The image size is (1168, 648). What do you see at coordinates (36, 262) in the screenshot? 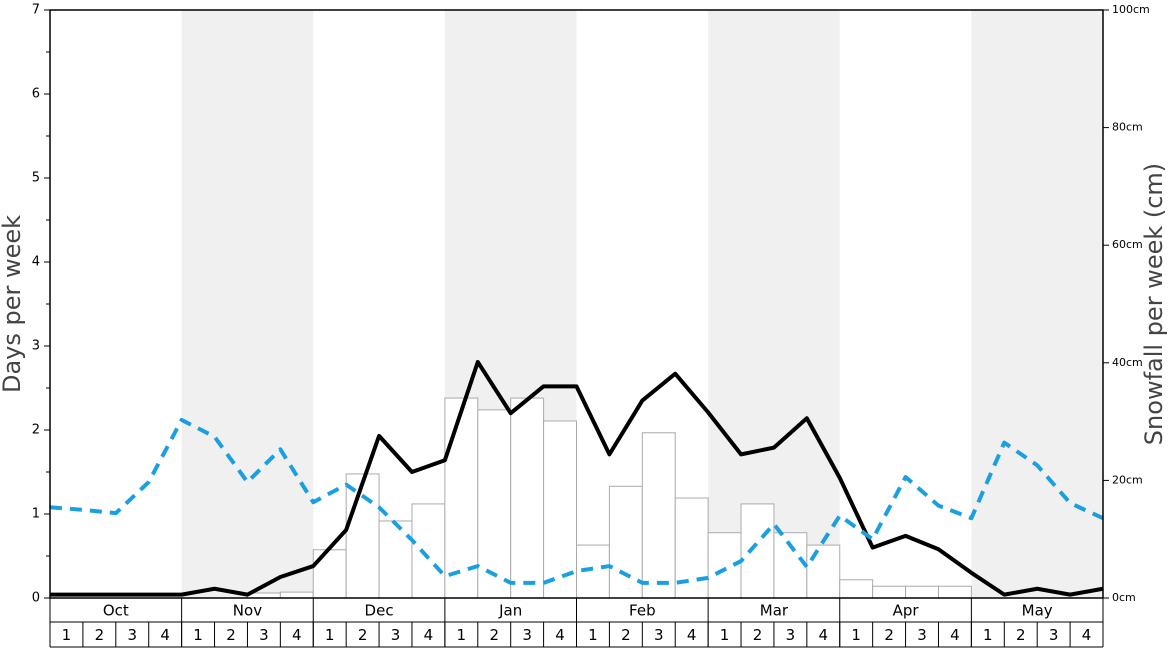
I see `y-tick-label: 4` at bounding box center [36, 262].